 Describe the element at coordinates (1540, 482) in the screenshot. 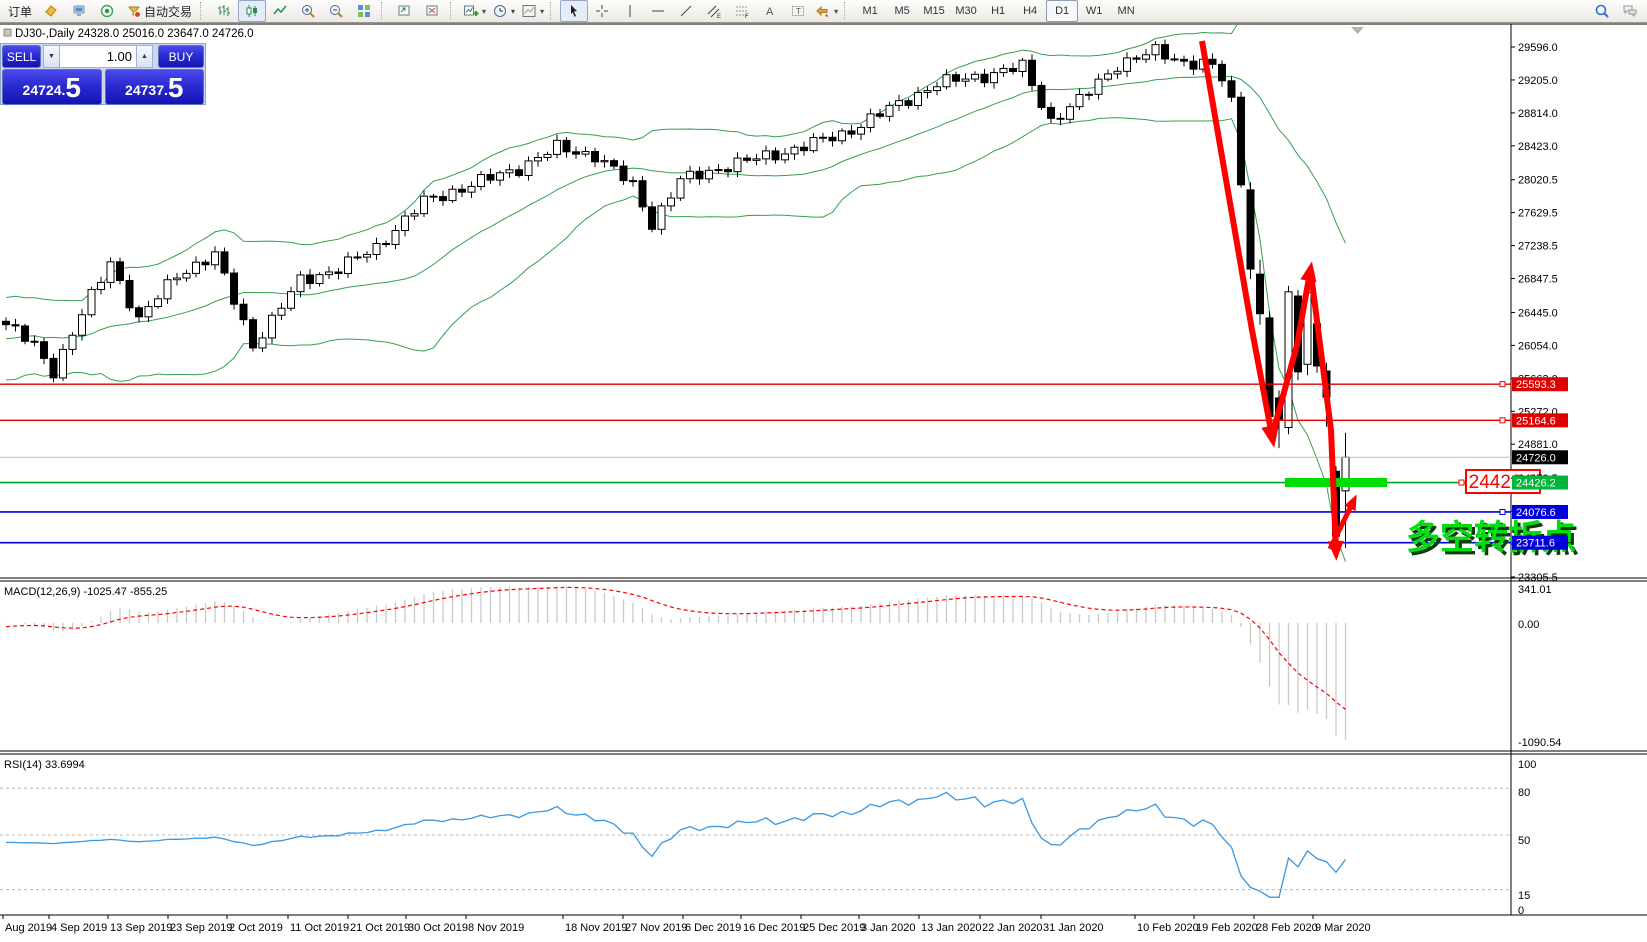

I see `price-chip-24426.2: 24426.2` at that location.